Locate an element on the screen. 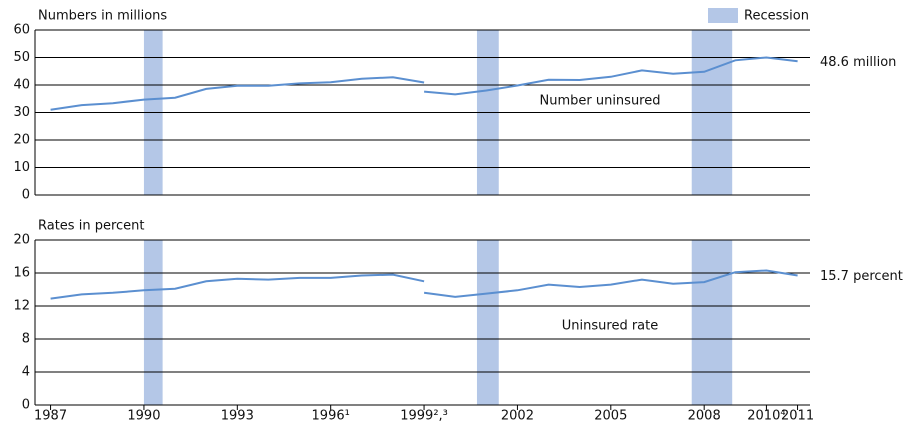 The width and height of the screenshot is (910, 423). y-tick-label: 30 is located at coordinates (21, 112).